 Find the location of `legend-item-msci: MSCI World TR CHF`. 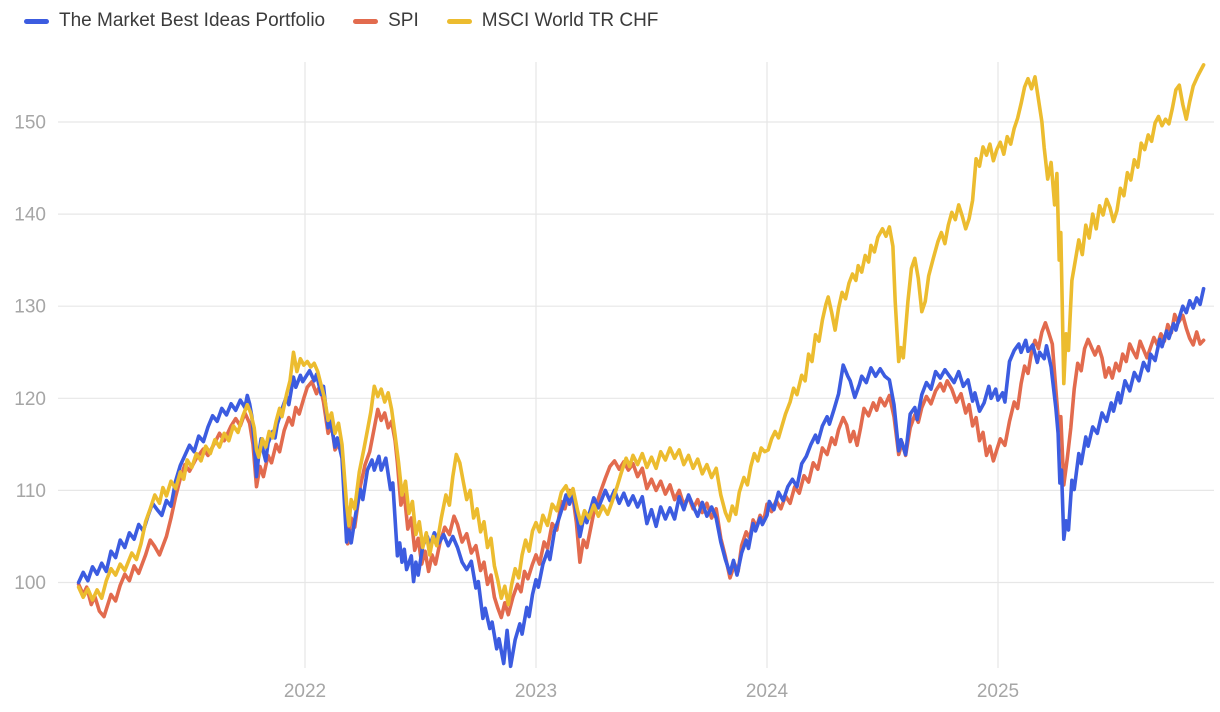

legend-item-msci: MSCI World TR CHF is located at coordinates (552, 21).